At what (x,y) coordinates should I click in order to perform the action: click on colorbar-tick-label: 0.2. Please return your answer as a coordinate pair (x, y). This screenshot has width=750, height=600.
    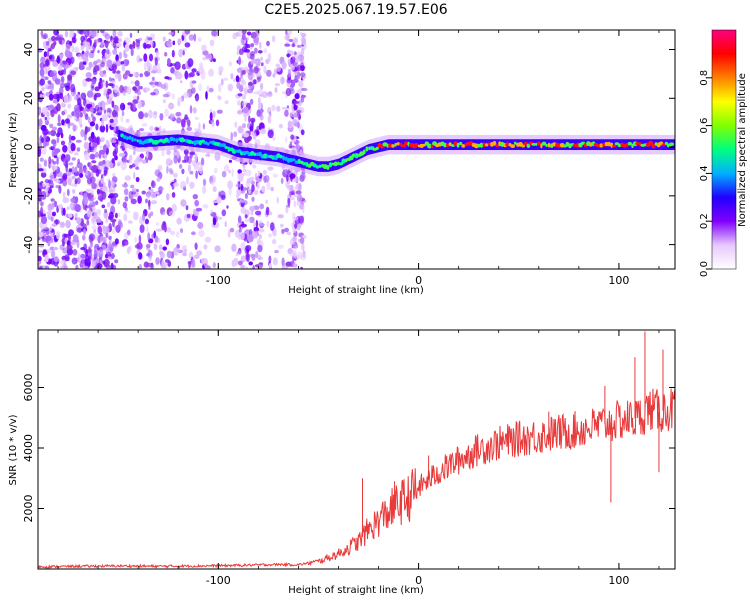
    Looking at the image, I should click on (704, 221).